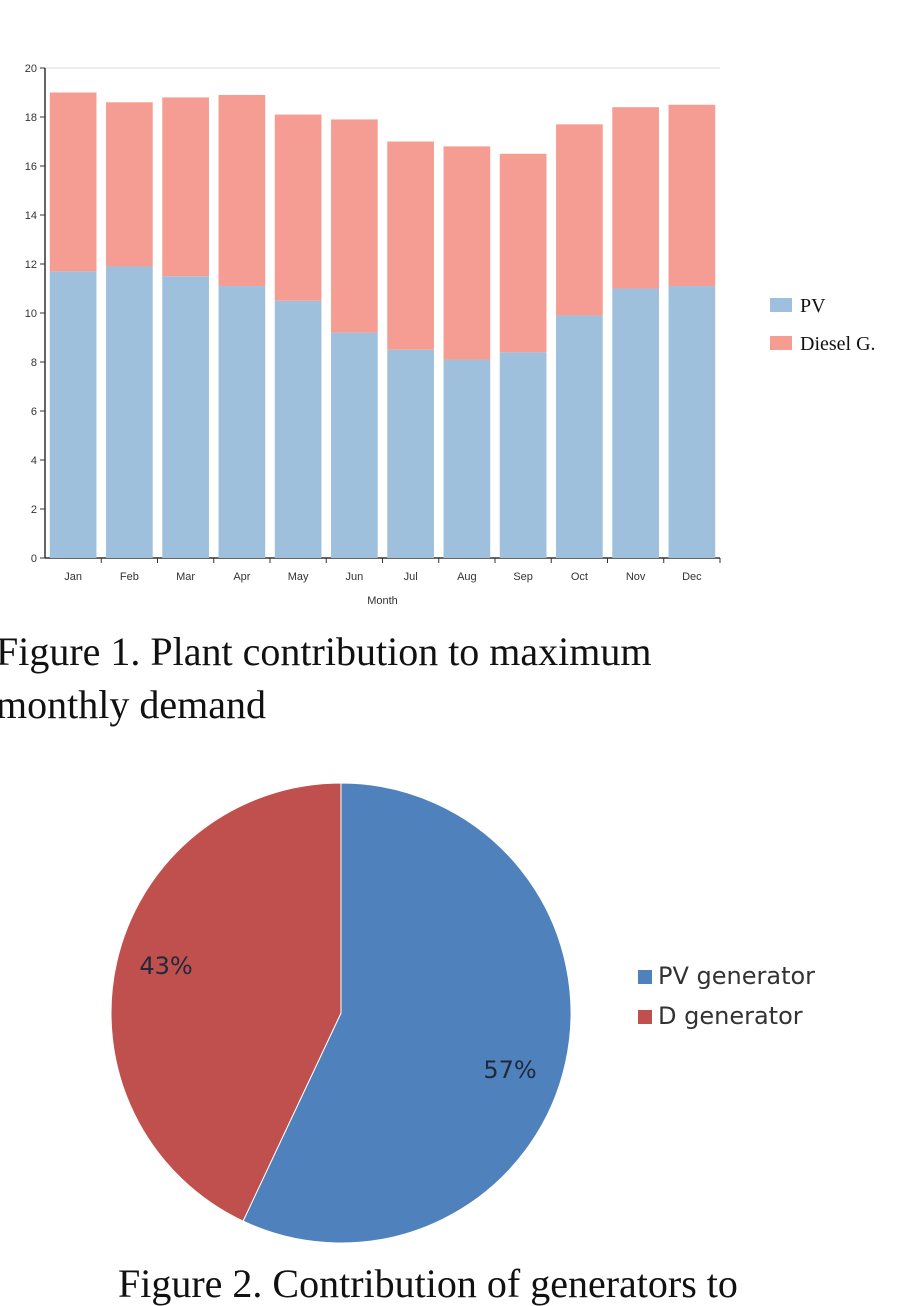 The height and width of the screenshot is (1306, 906). I want to click on bar-diesel-g-aug, so click(467, 253).